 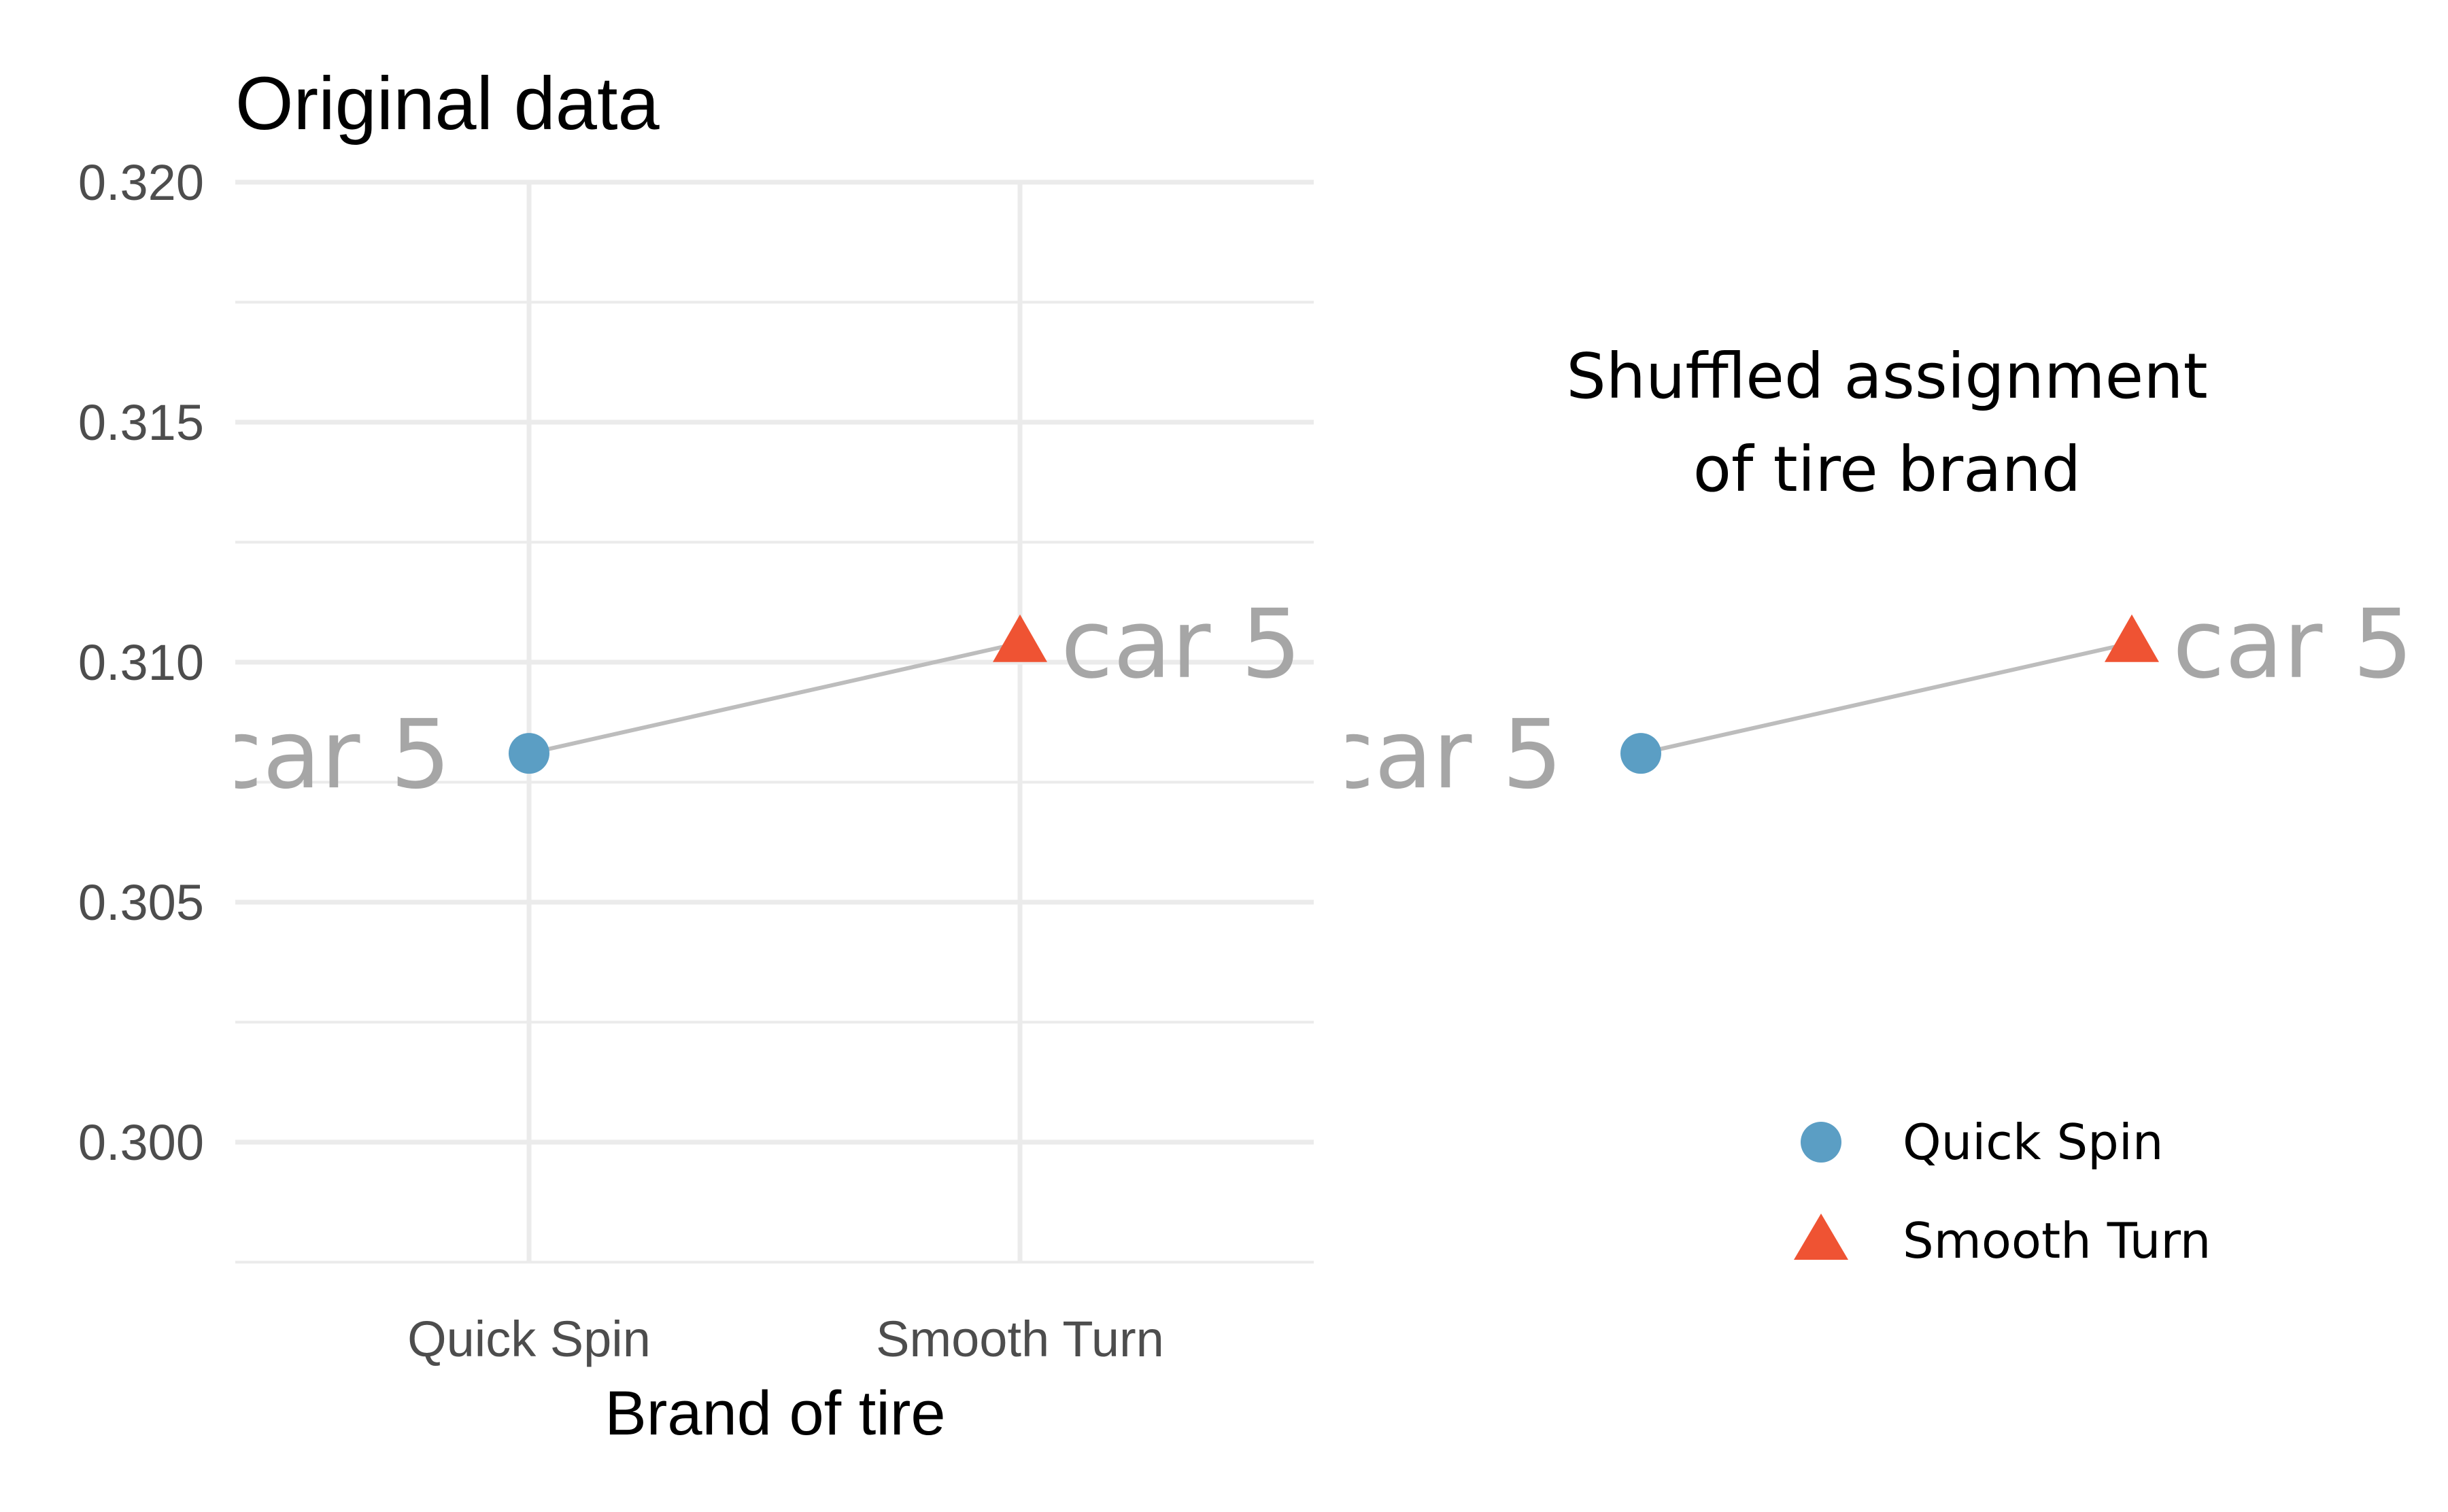 I want to click on legend-smooth-turn-marker, so click(x=1821, y=1237).